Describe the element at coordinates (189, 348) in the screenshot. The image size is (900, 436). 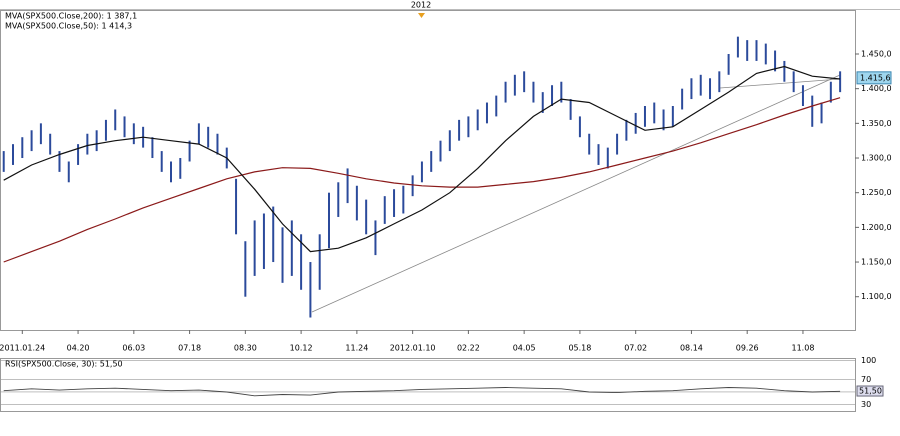
I see `x-tick-label: 07.18` at that location.